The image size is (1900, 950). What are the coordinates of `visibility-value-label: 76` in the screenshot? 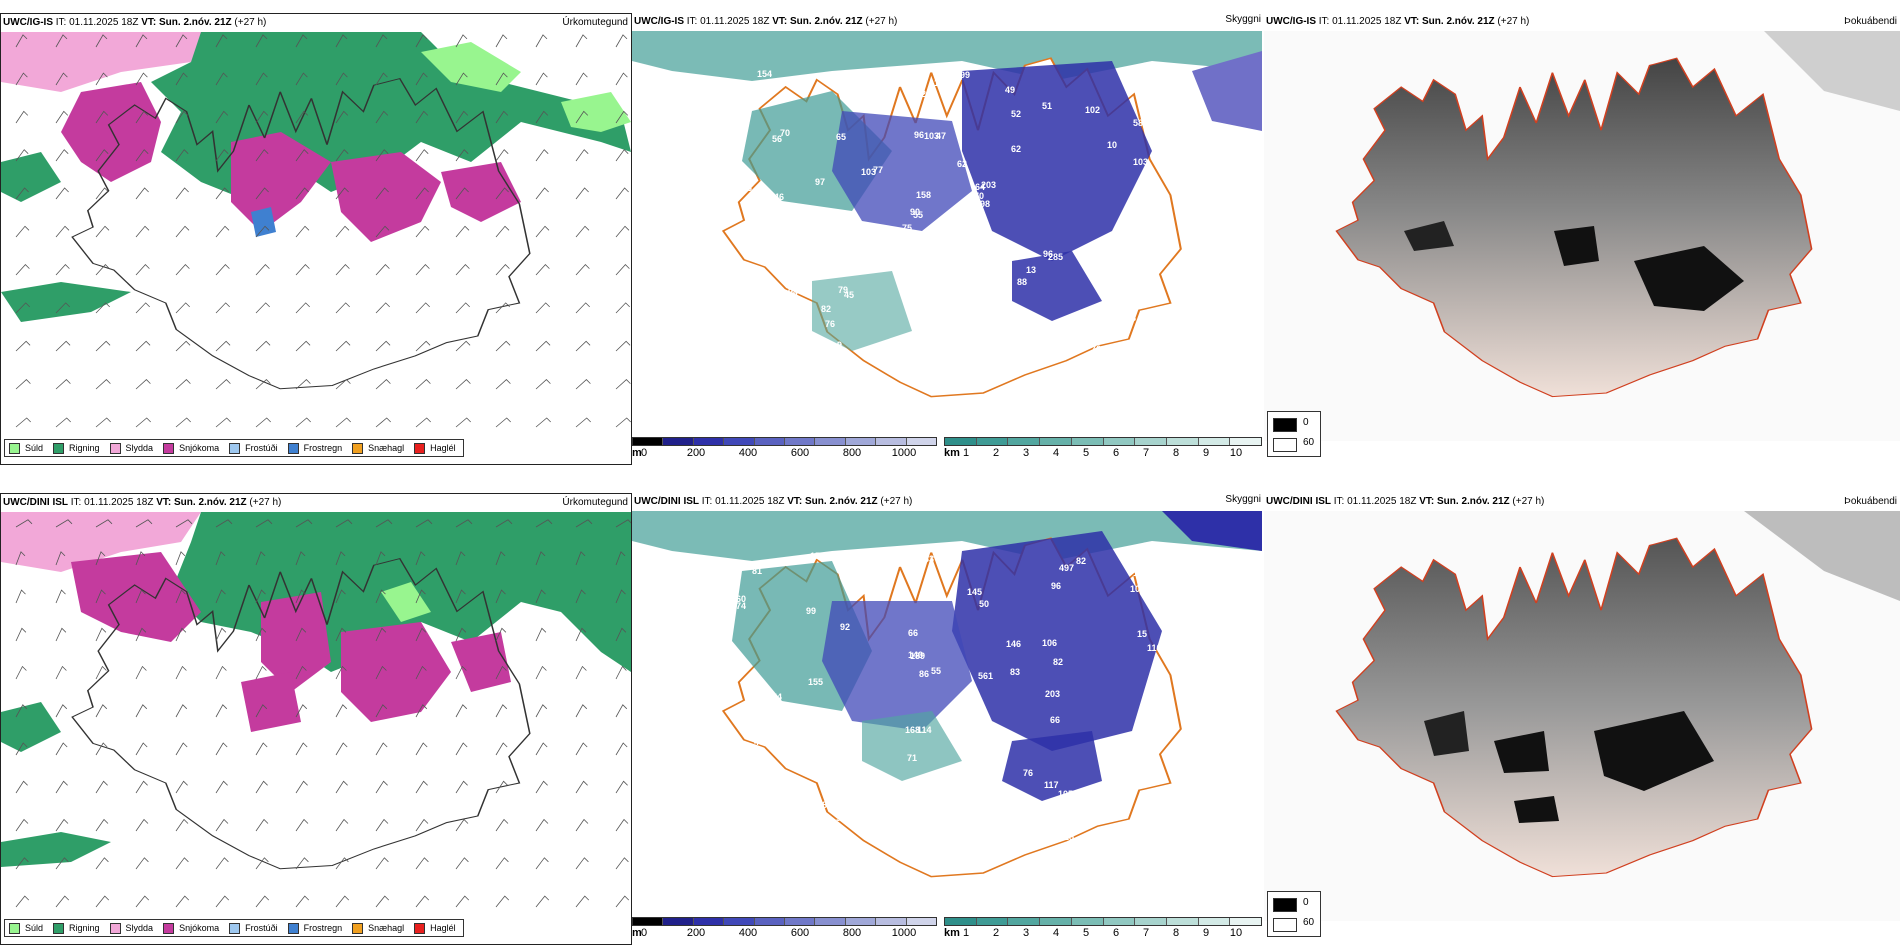 It's located at (1096, 349).